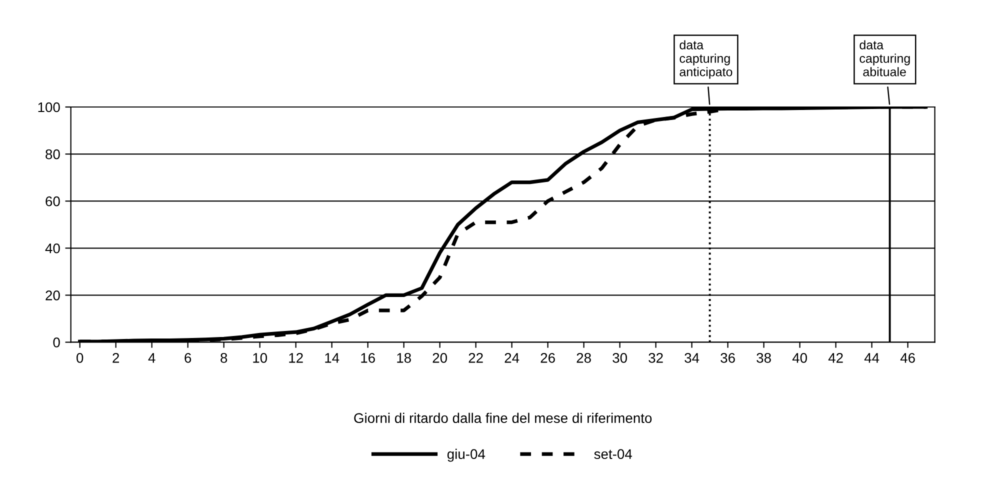 The width and height of the screenshot is (984, 482). Describe the element at coordinates (53, 295) in the screenshot. I see `y-tick-label: 20` at that location.